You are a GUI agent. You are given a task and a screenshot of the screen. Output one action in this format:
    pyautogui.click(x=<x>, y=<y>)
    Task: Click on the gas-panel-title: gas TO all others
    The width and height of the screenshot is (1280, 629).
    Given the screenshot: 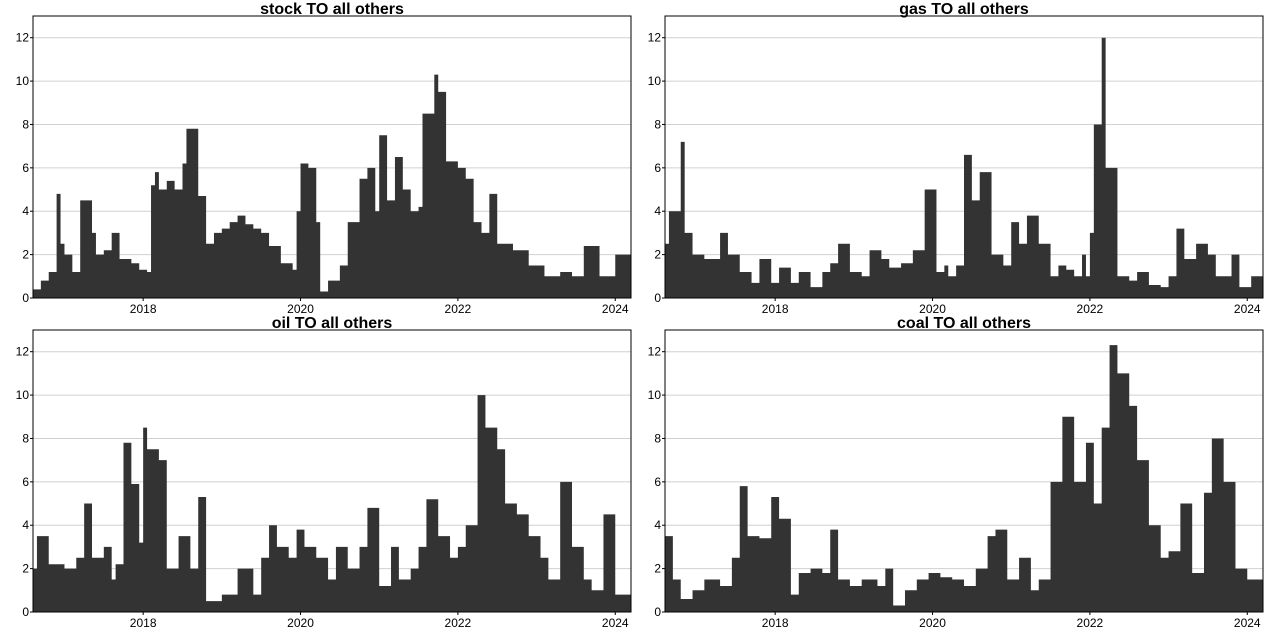 What is the action you would take?
    pyautogui.click(x=964, y=9)
    